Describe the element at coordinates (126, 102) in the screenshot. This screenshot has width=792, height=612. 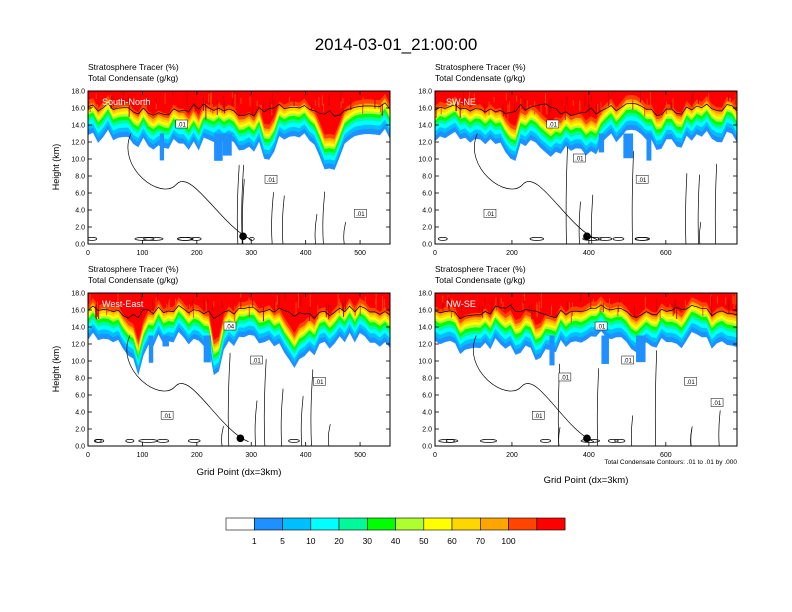
I see `cross-section-label: South-North` at that location.